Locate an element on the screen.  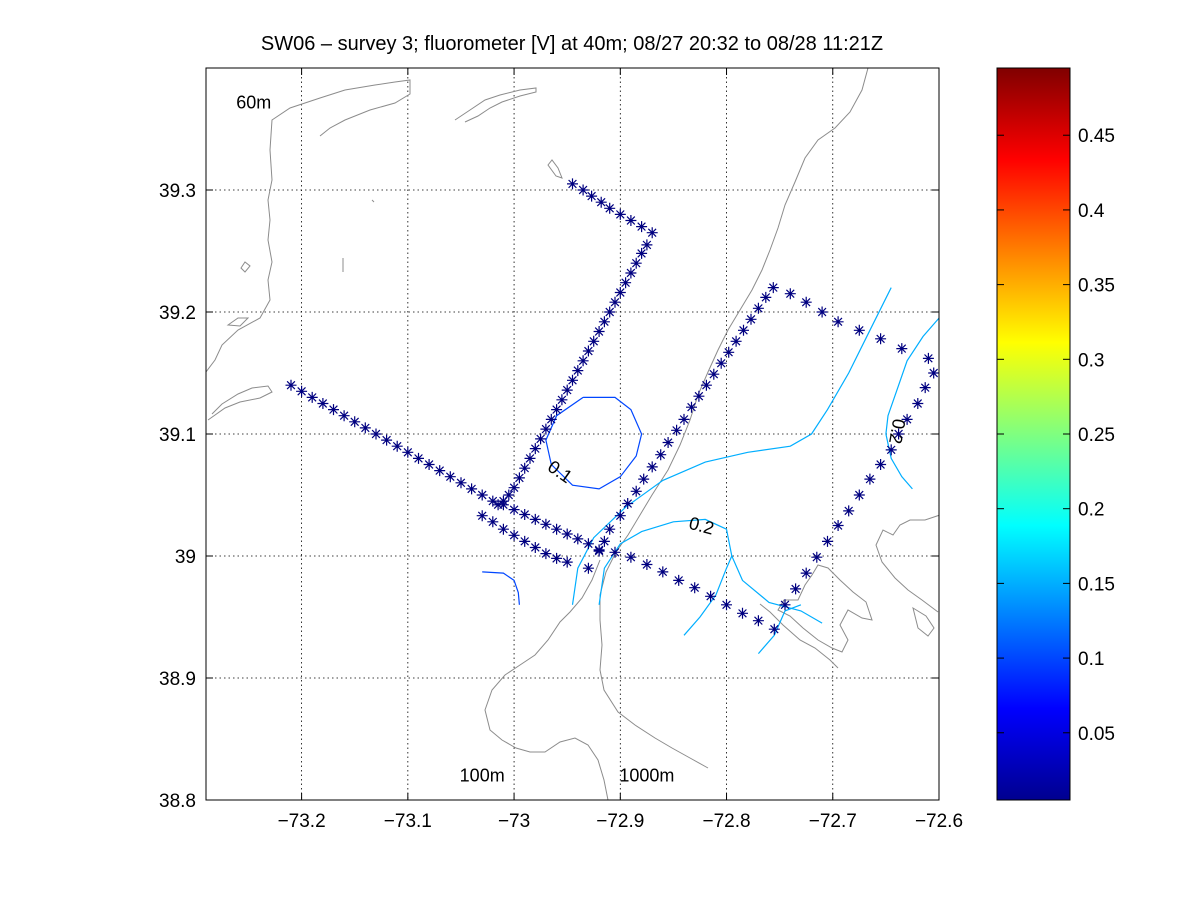
y-tick-label: 39.3 is located at coordinates (177, 191).